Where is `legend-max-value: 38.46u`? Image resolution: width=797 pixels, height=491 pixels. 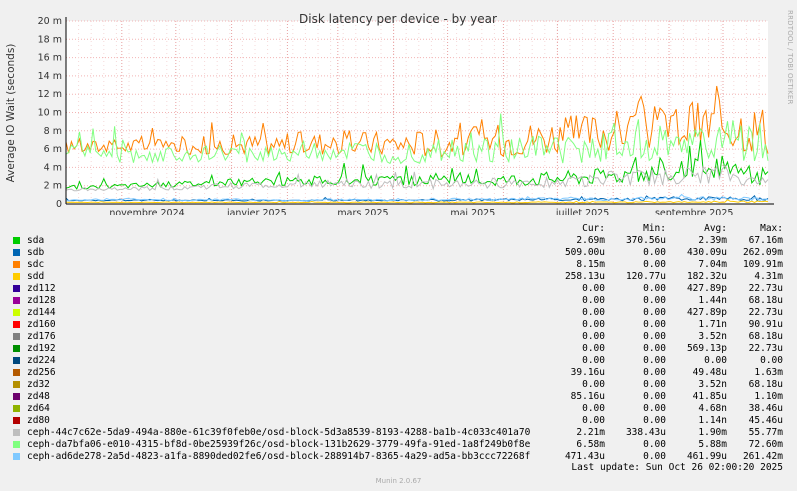 legend-max-value: 38.46u is located at coordinates (765, 408).